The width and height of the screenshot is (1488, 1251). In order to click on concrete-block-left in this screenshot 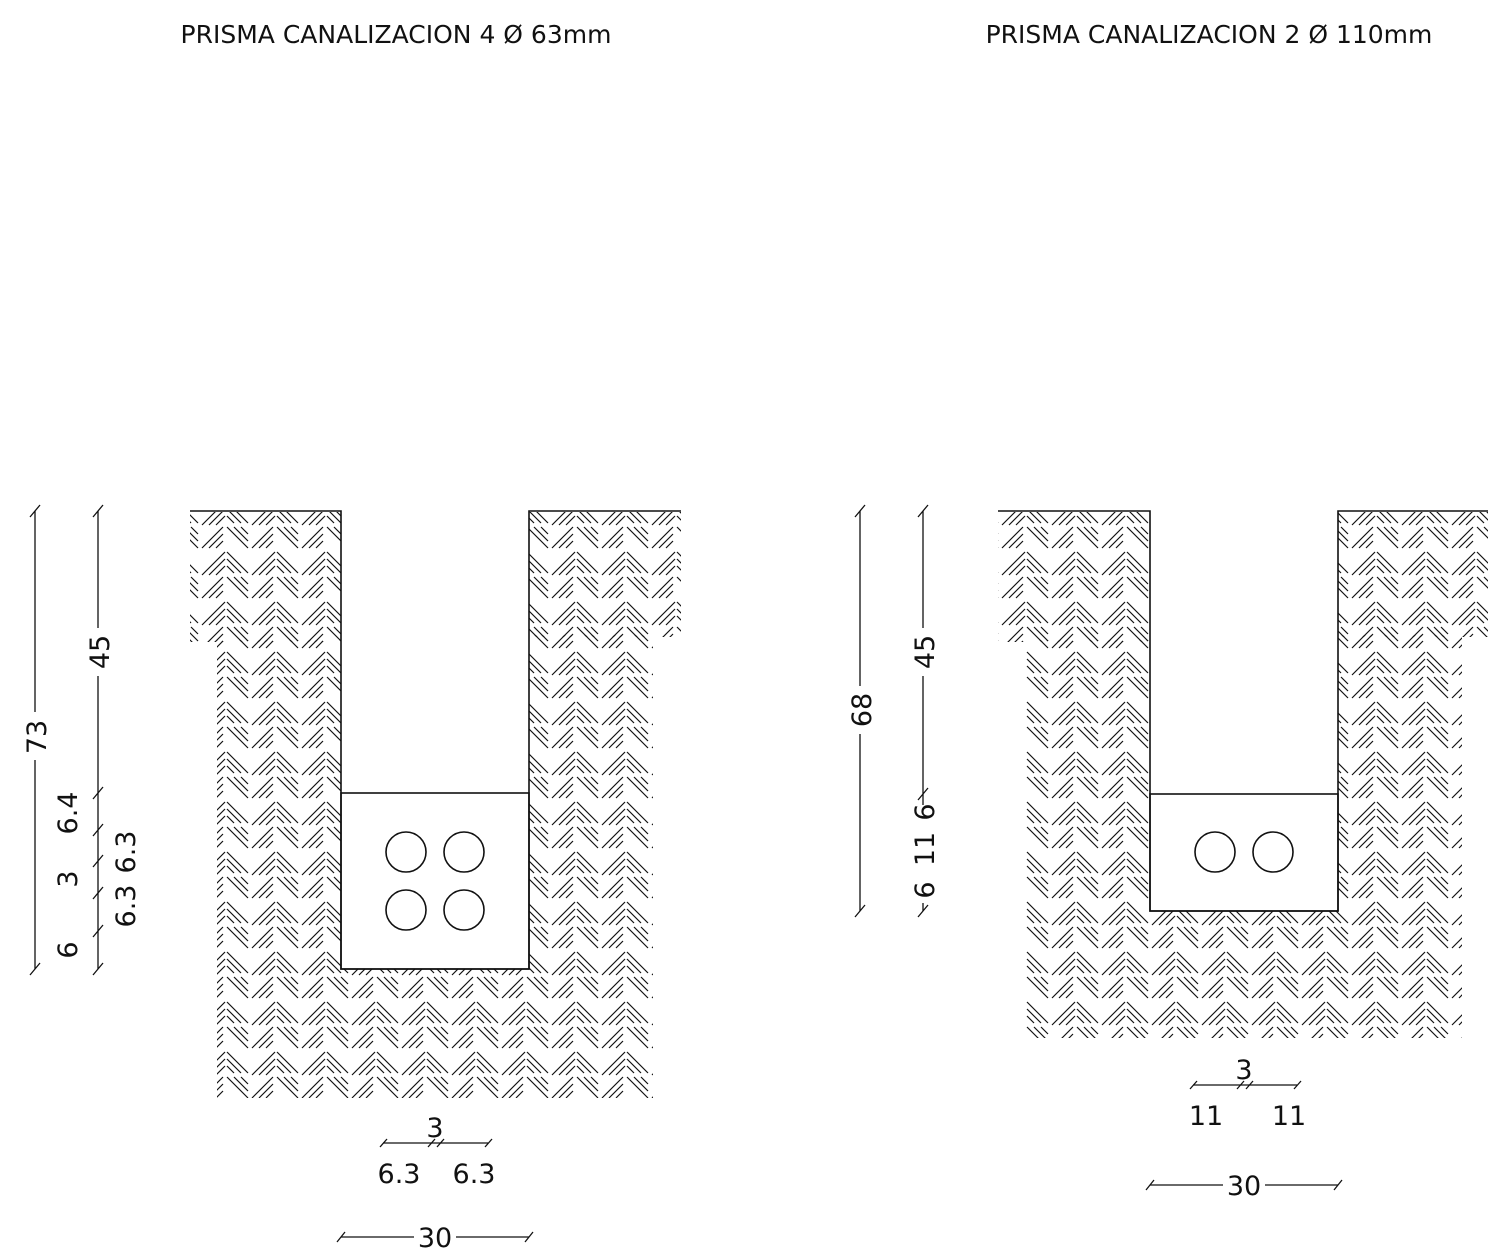, I will do `click(435, 881)`.